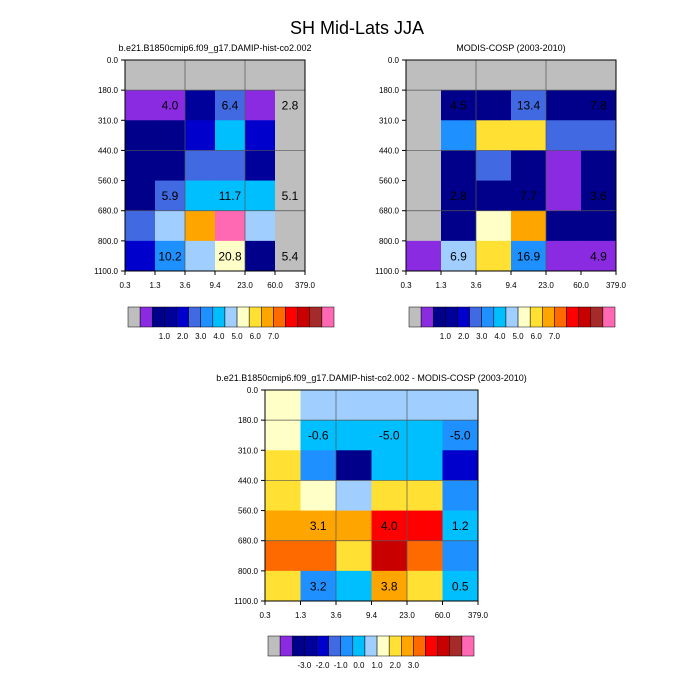  Describe the element at coordinates (275, 285) in the screenshot. I see `x-tick-label: 60.0` at that location.